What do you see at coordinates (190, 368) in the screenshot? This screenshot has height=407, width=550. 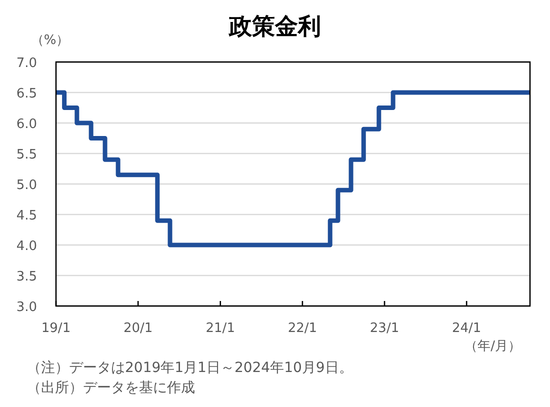 I see `annotation: （注）データは2019年1月1日～2024年10月9日。` at bounding box center [190, 368].